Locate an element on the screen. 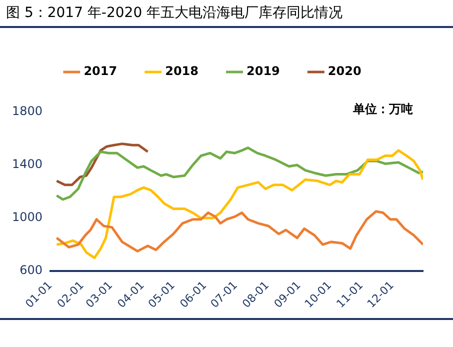 This screenshot has width=453, height=347. legend-label: 2018 is located at coordinates (182, 71).